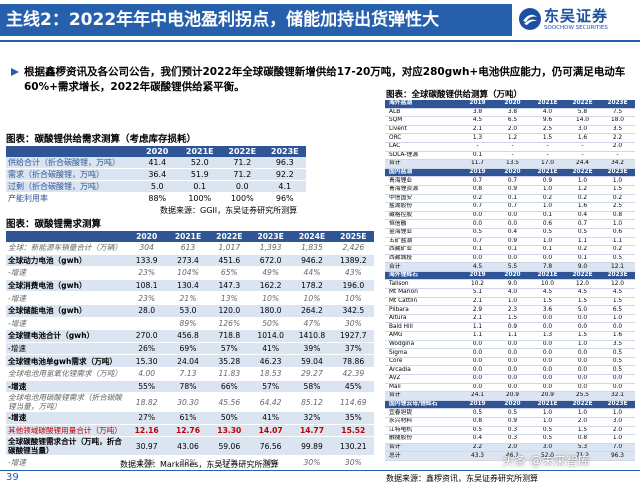  What do you see at coordinates (156, 151) in the screenshot?
I see `header-row: 2020 2021E 2022E 2023E` at bounding box center [156, 151].